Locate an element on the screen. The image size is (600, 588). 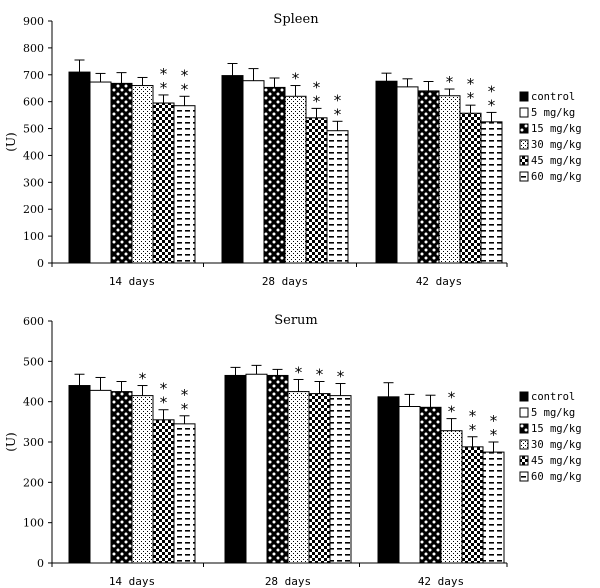
y-tick-label: 700 is located at coordinates (33, 75).